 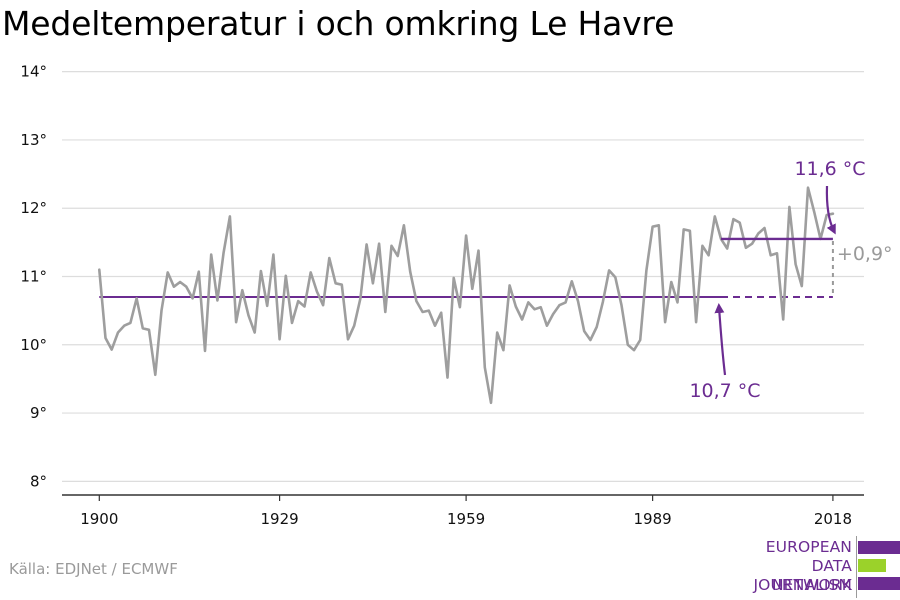 I want to click on chart-title: Medeltemperatur i och omkring Le Havre, so click(x=338, y=23).